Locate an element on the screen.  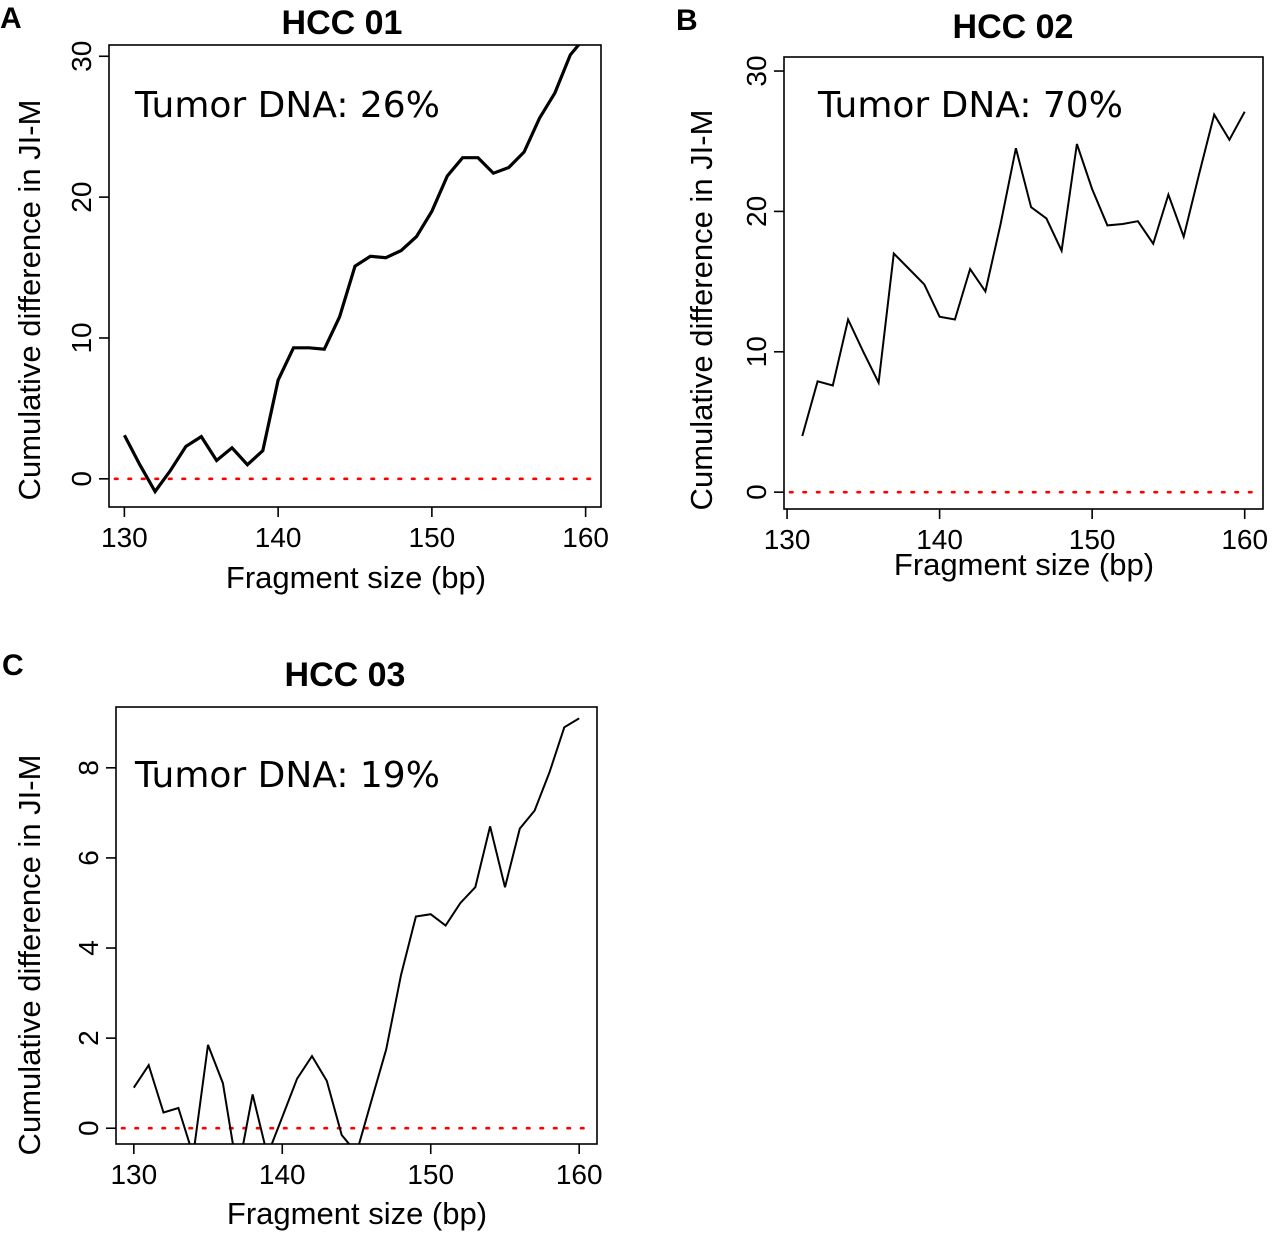
tumor-dna-annotation: Tumor DNA: 70% is located at coordinates (970, 105).